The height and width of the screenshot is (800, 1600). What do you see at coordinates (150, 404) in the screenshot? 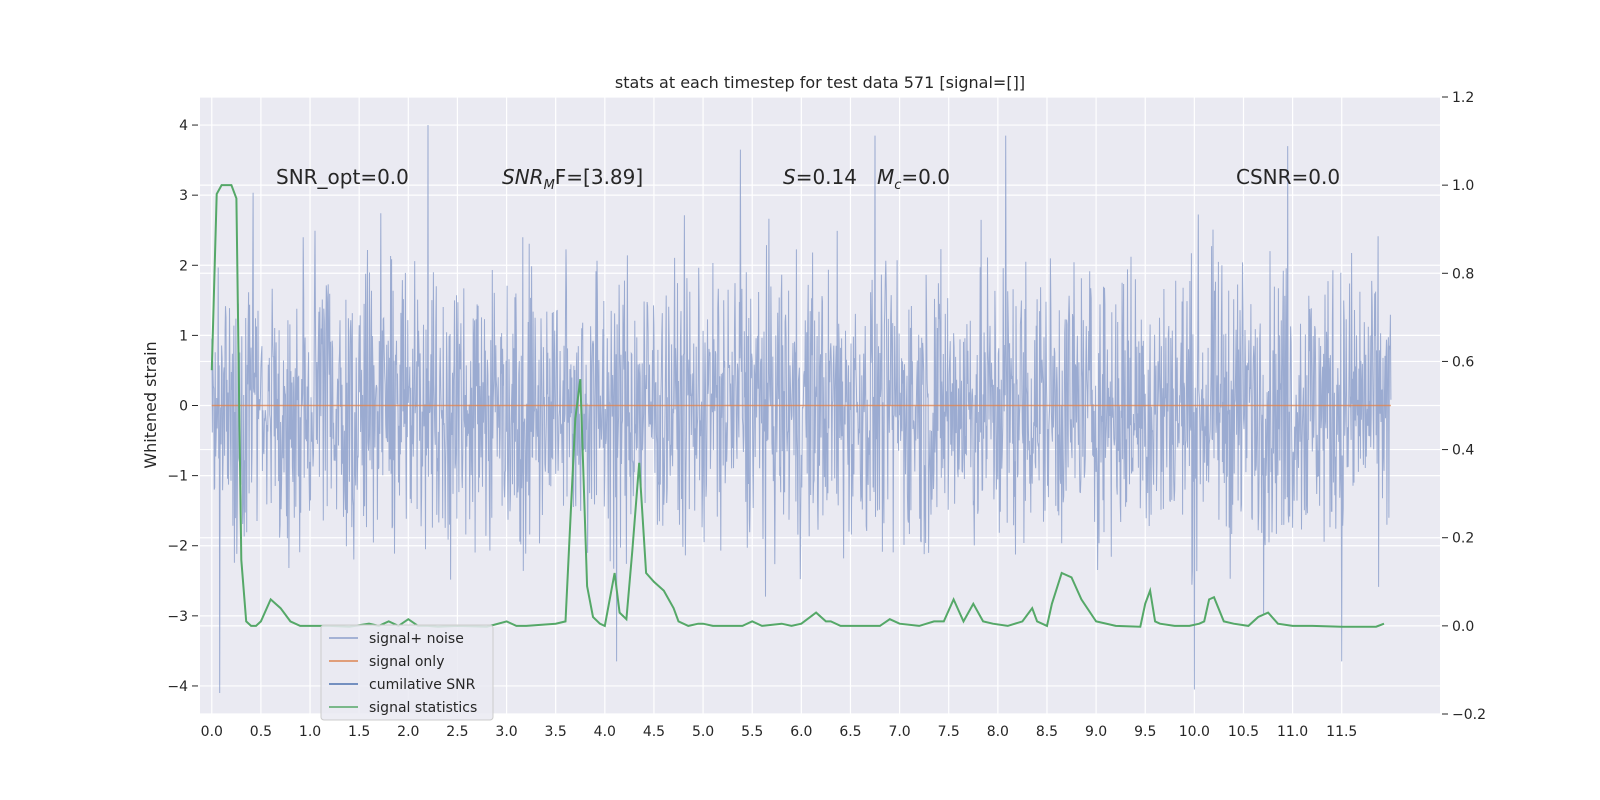
I see `y-axis-label: Whitened strain` at bounding box center [150, 404].